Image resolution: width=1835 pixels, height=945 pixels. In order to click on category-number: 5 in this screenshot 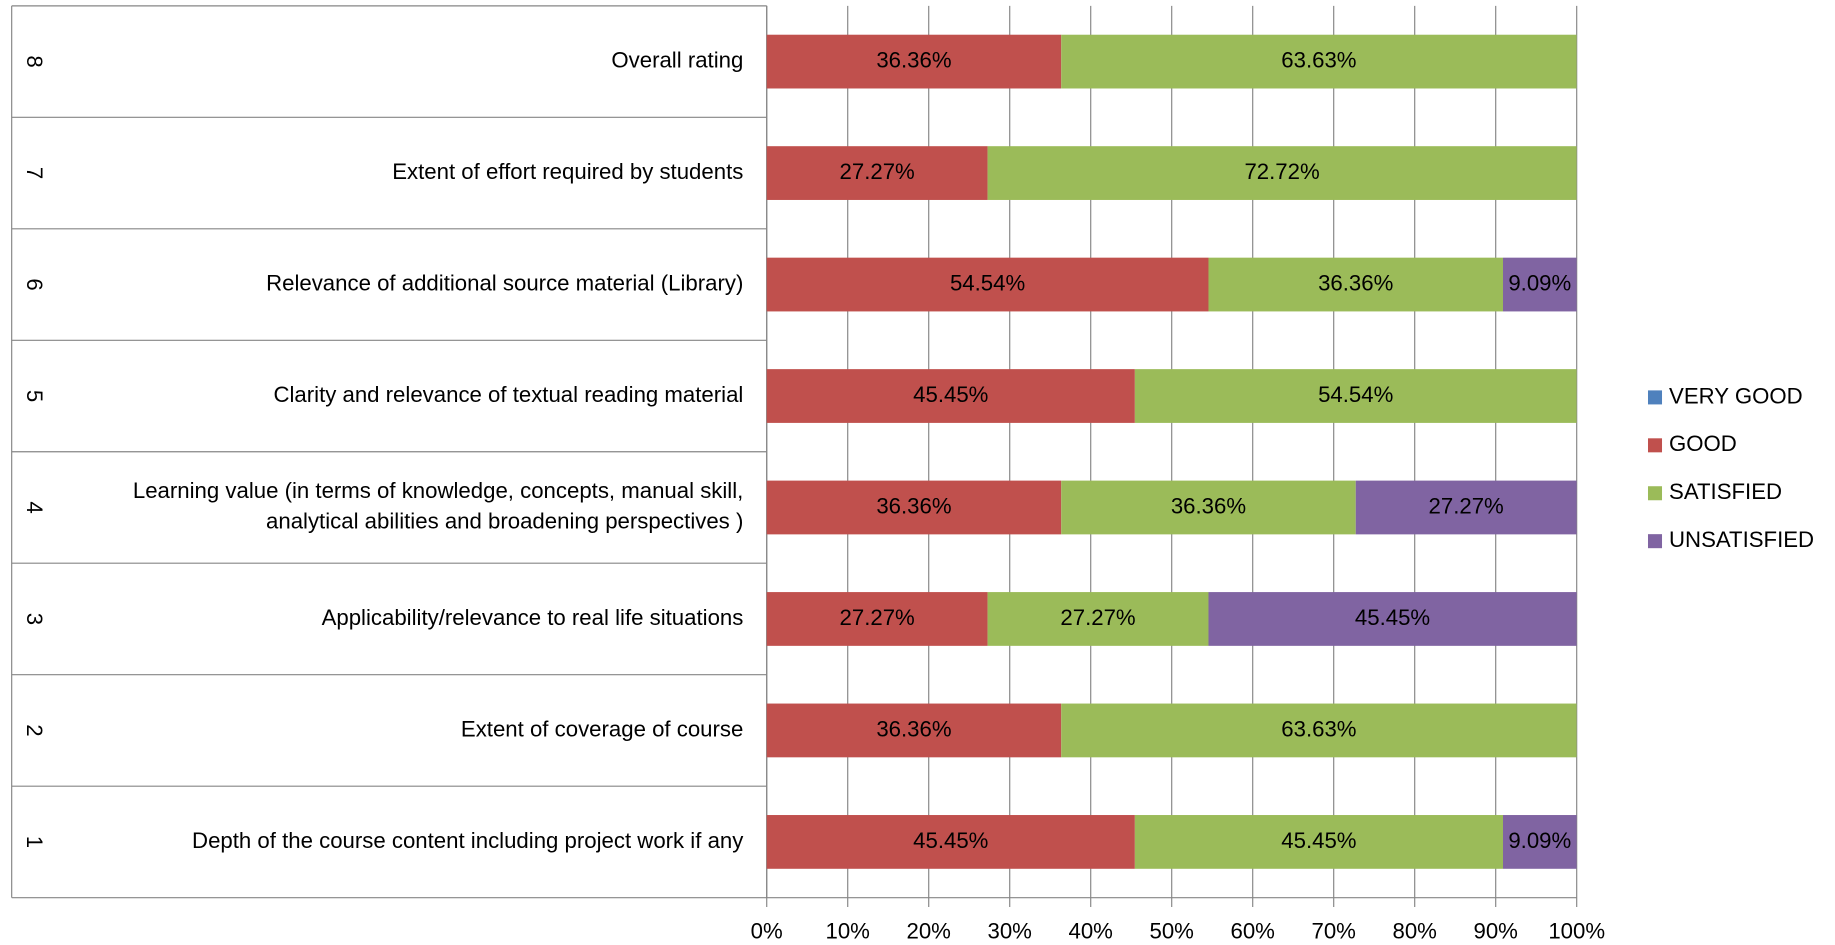, I will do `click(34, 396)`.